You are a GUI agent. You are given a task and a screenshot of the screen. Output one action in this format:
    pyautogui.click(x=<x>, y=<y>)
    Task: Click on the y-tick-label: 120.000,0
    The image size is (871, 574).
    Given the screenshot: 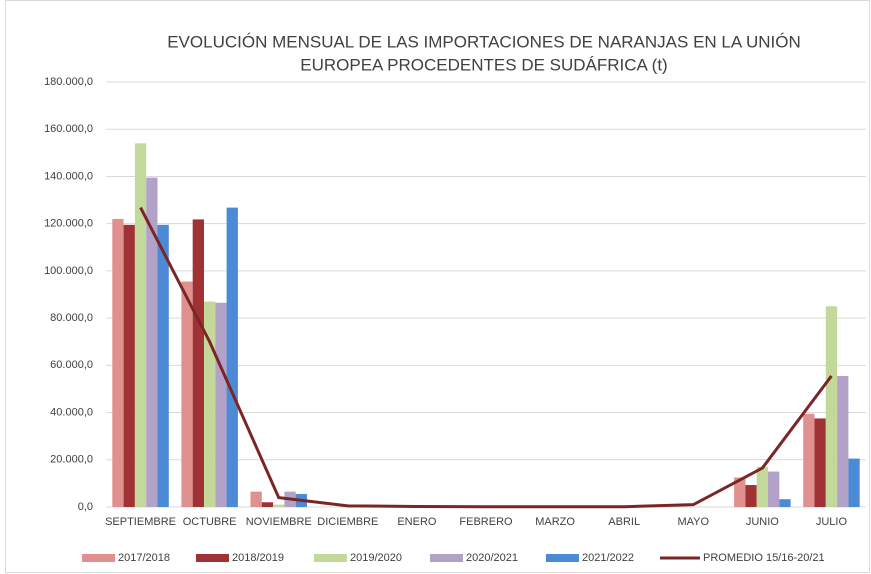 What is the action you would take?
    pyautogui.click(x=68, y=224)
    